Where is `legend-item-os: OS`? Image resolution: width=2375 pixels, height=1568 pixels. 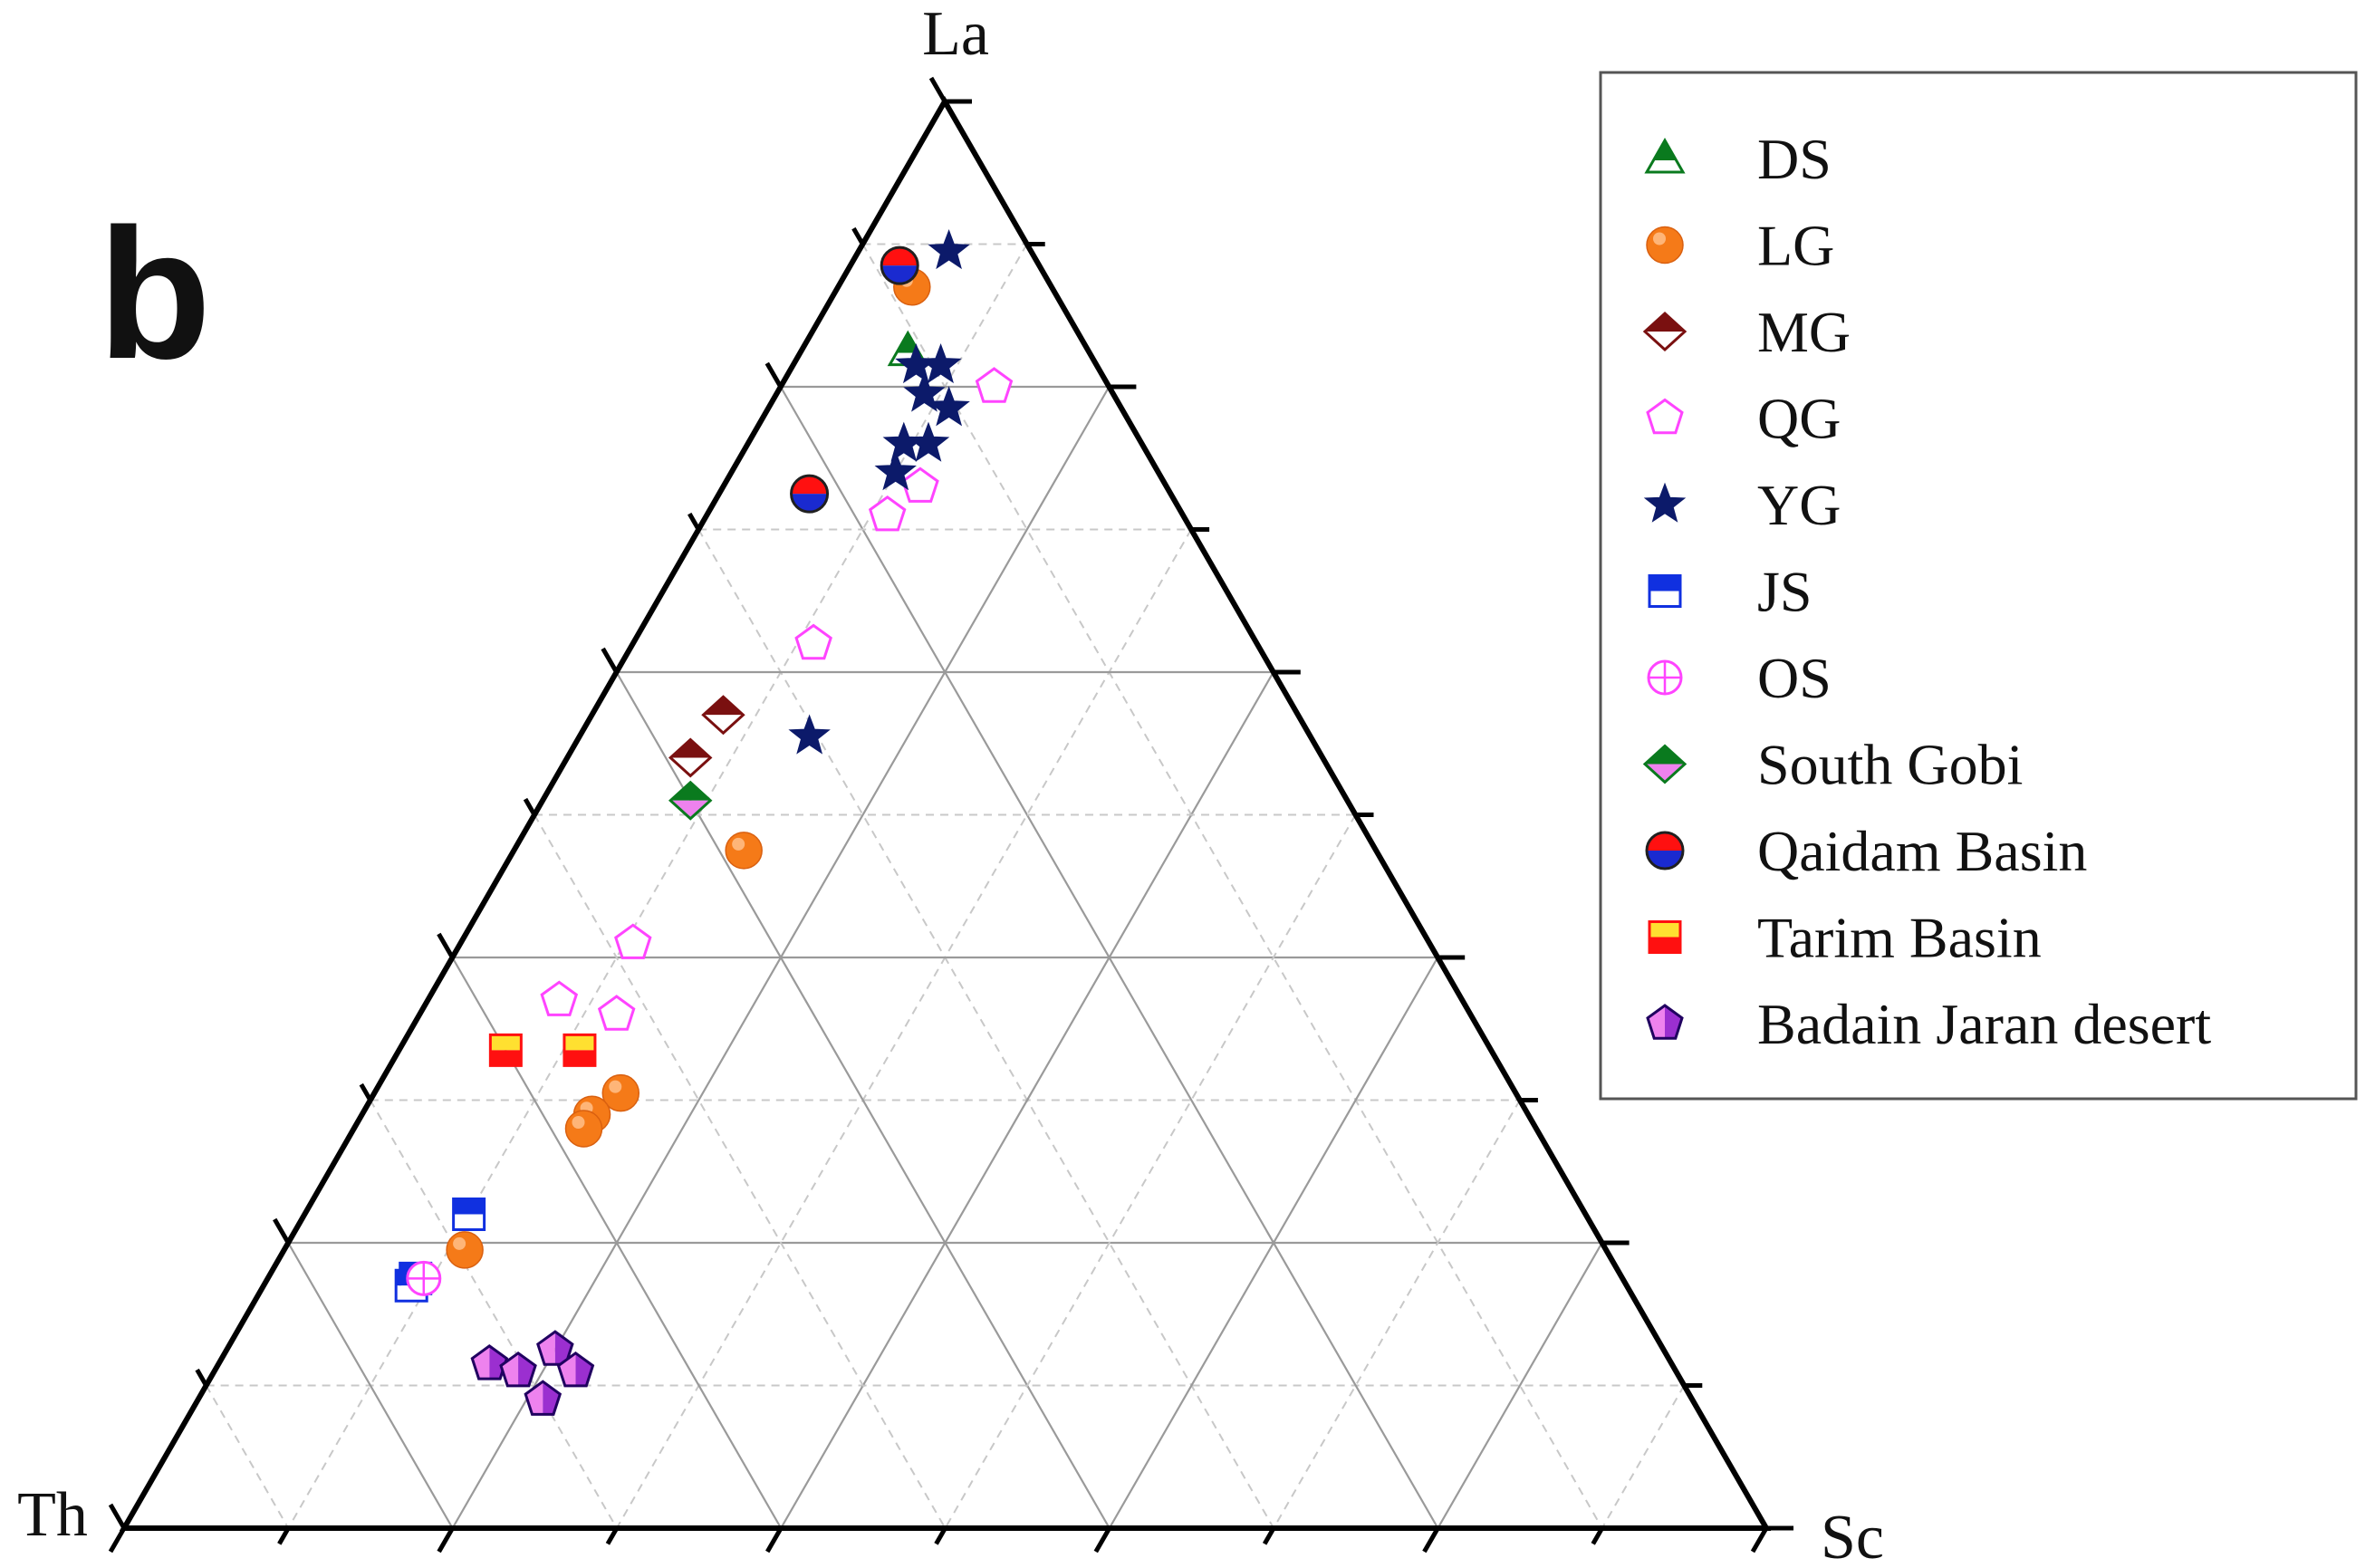
legend-item-os: OS is located at coordinates (1740, 678).